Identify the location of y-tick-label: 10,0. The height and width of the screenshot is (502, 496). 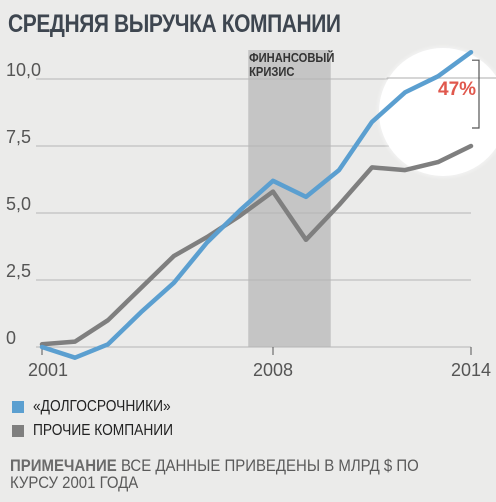
(23, 70).